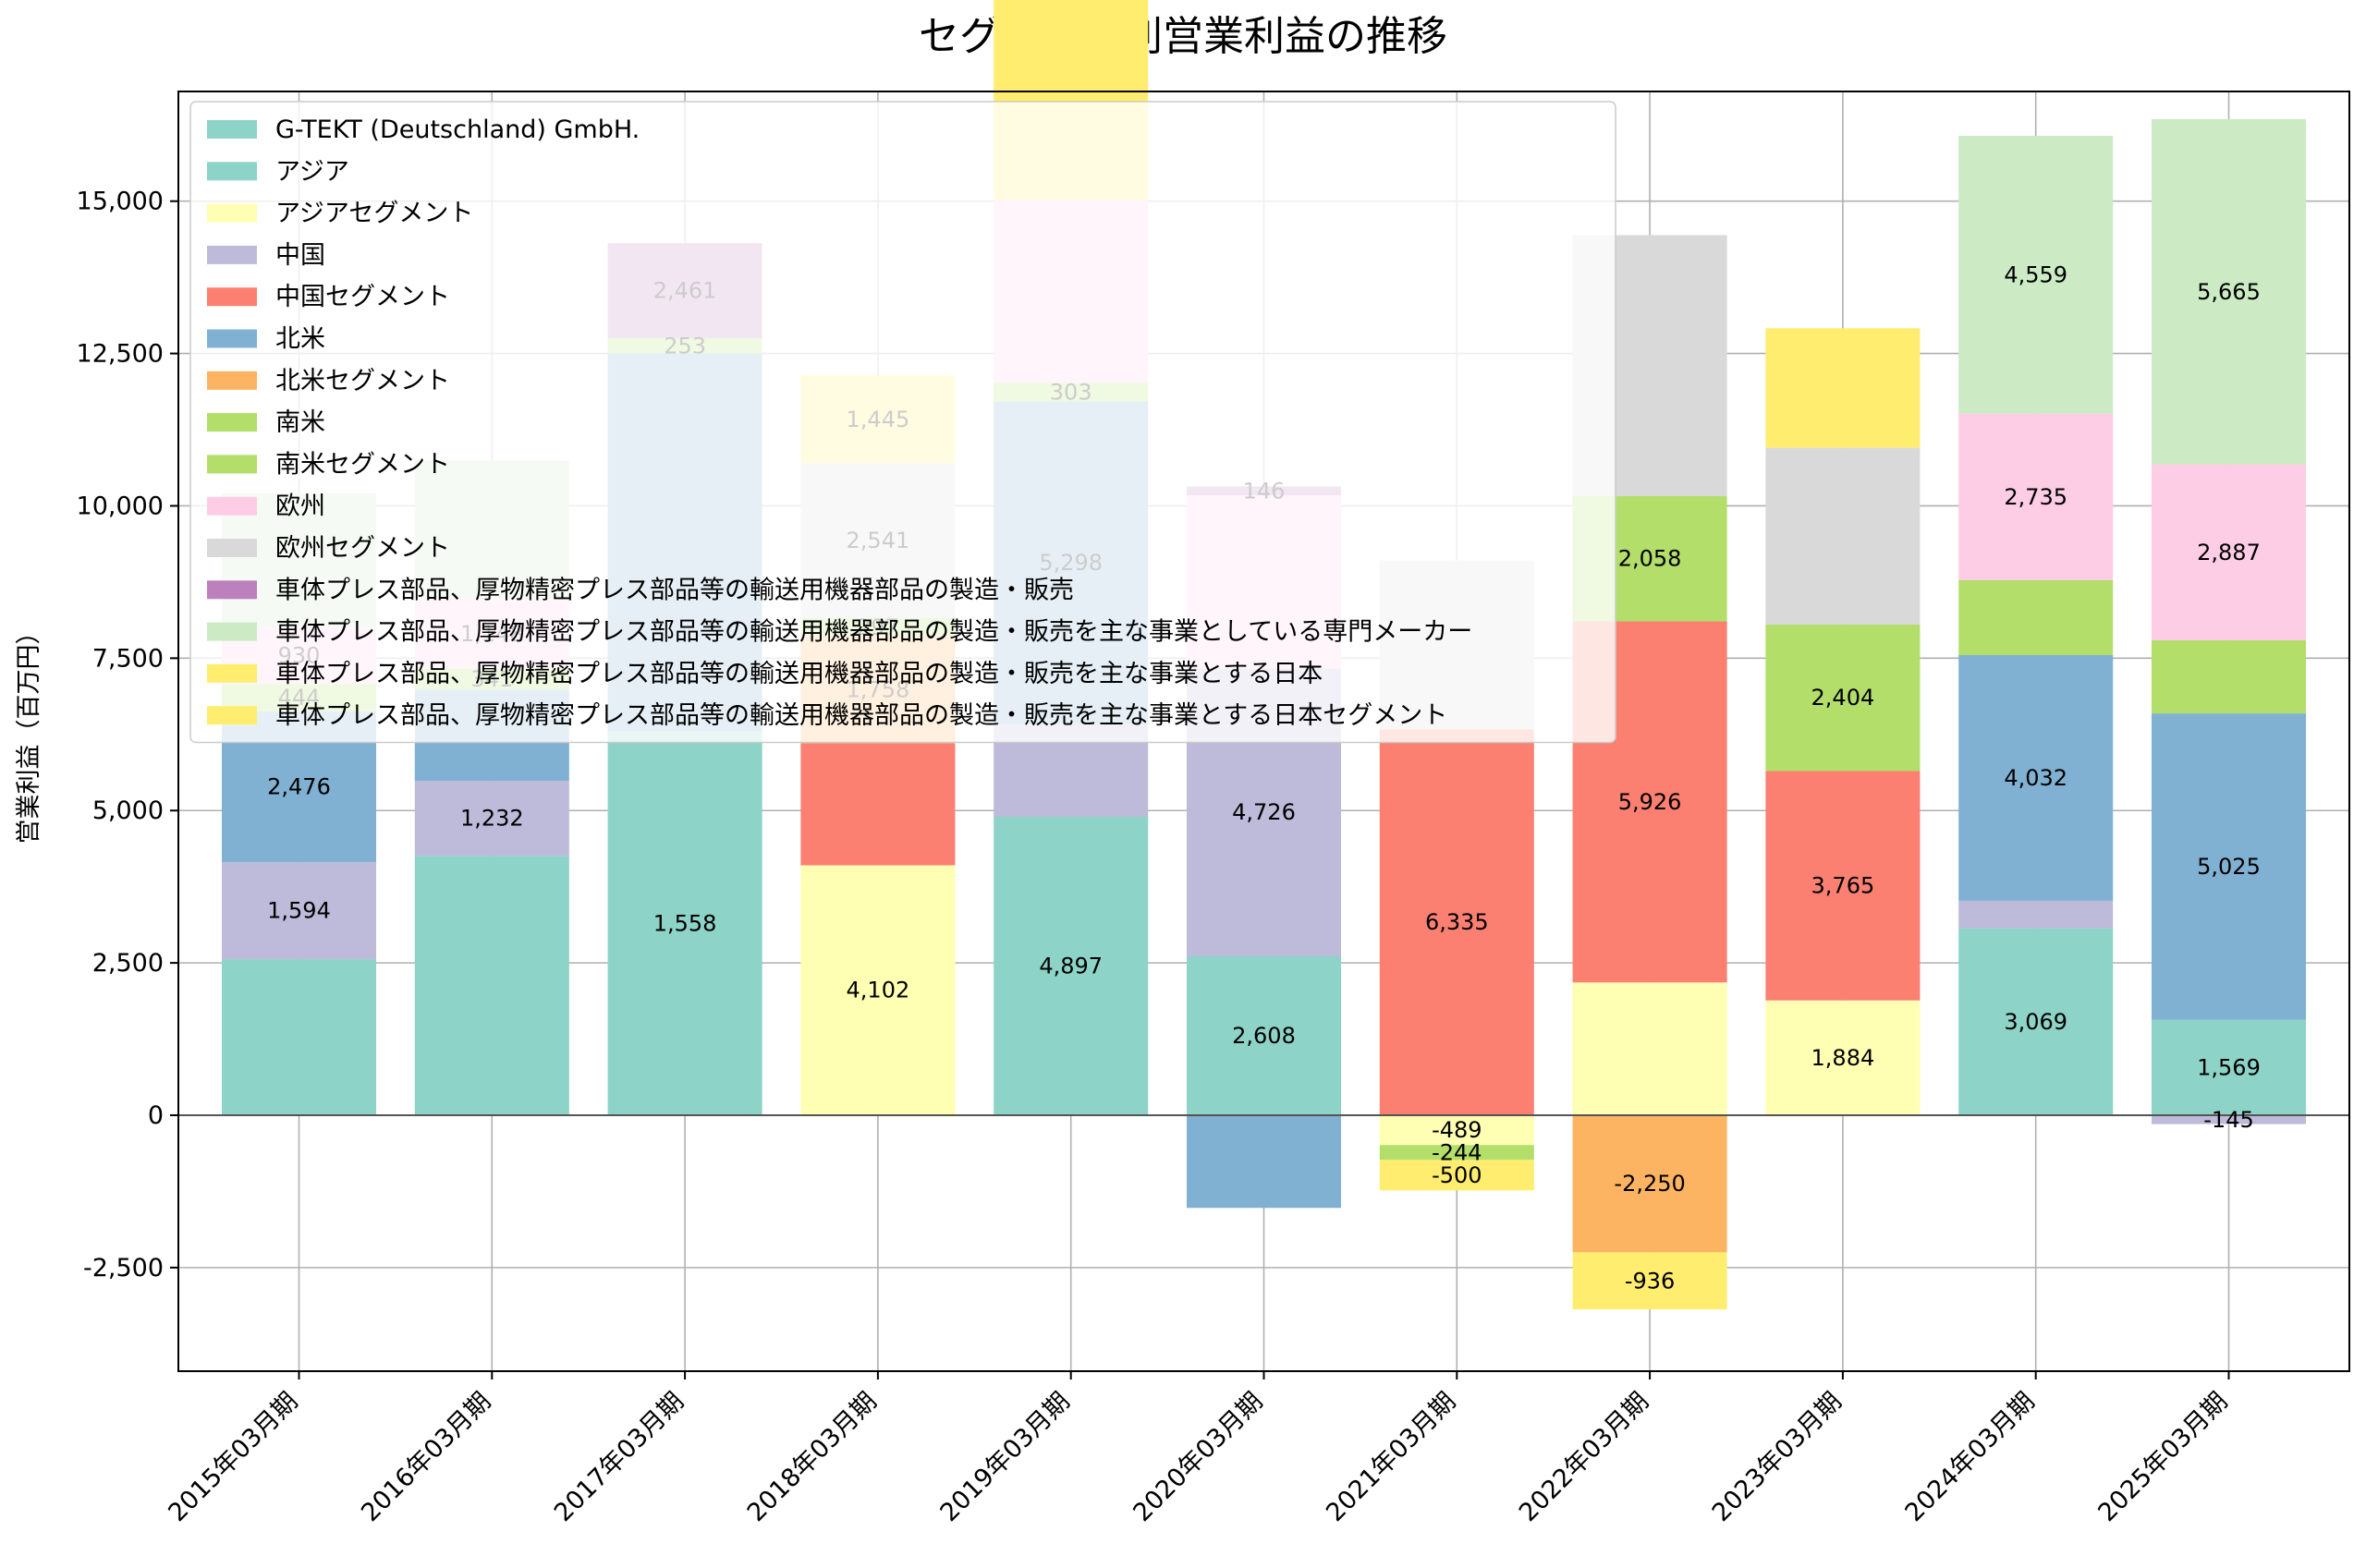 This screenshot has height=1568, width=2366. I want to click on data-label: 3,765, so click(1843, 886).